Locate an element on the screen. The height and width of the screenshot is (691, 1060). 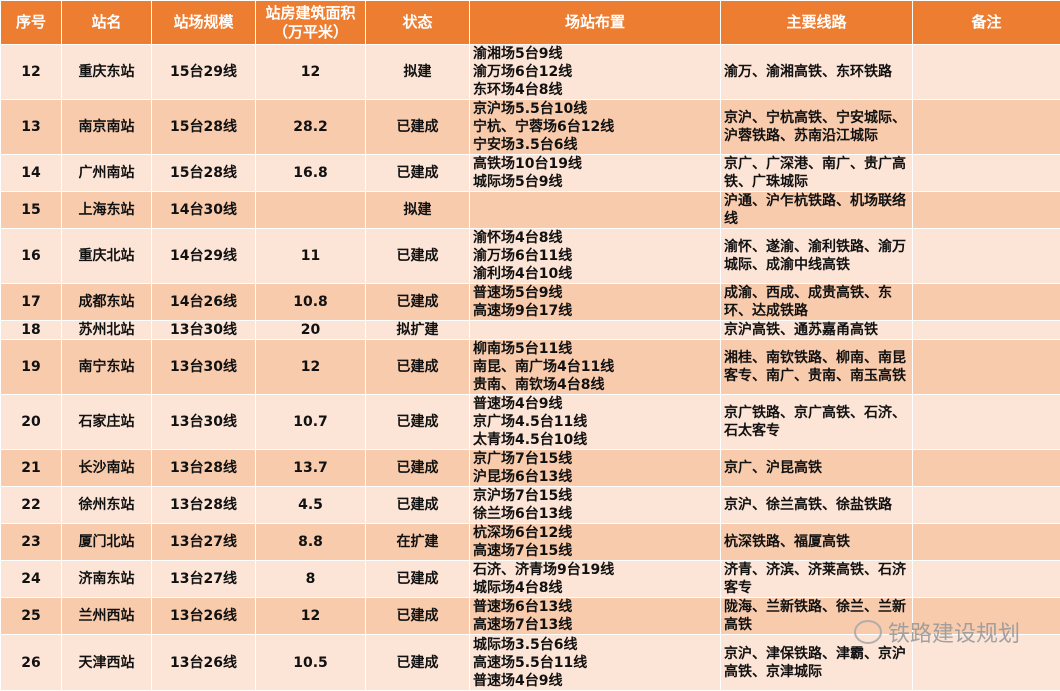
wechat-icon is located at coordinates (868, 632).